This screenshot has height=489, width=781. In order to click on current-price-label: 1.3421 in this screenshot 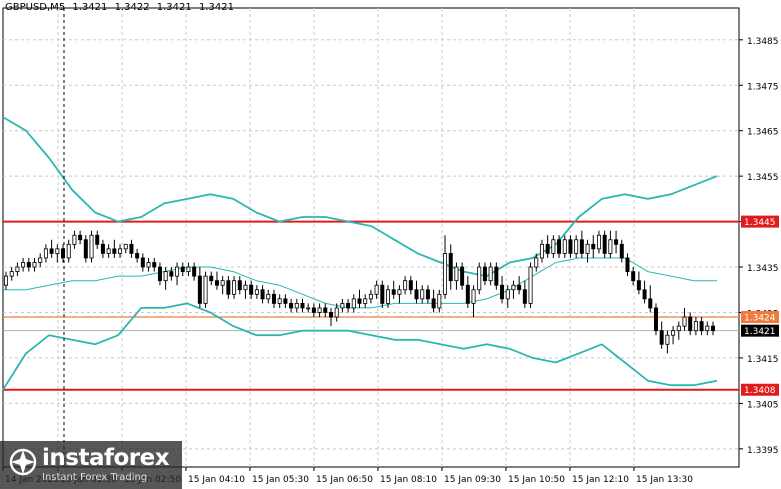, I will do `click(760, 332)`.